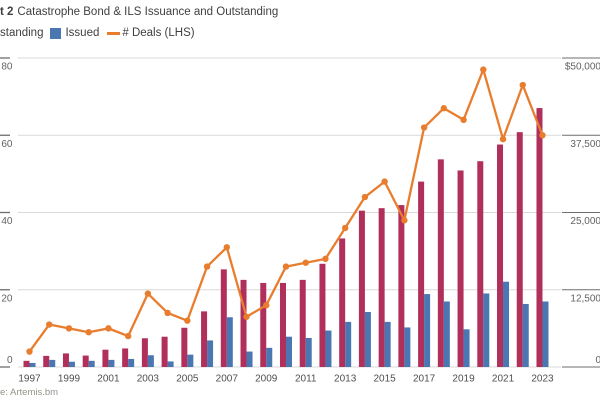 Image resolution: width=600 pixels, height=400 pixels. Describe the element at coordinates (463, 379) in the screenshot. I see `x-axis-label-2019: 2019` at that location.